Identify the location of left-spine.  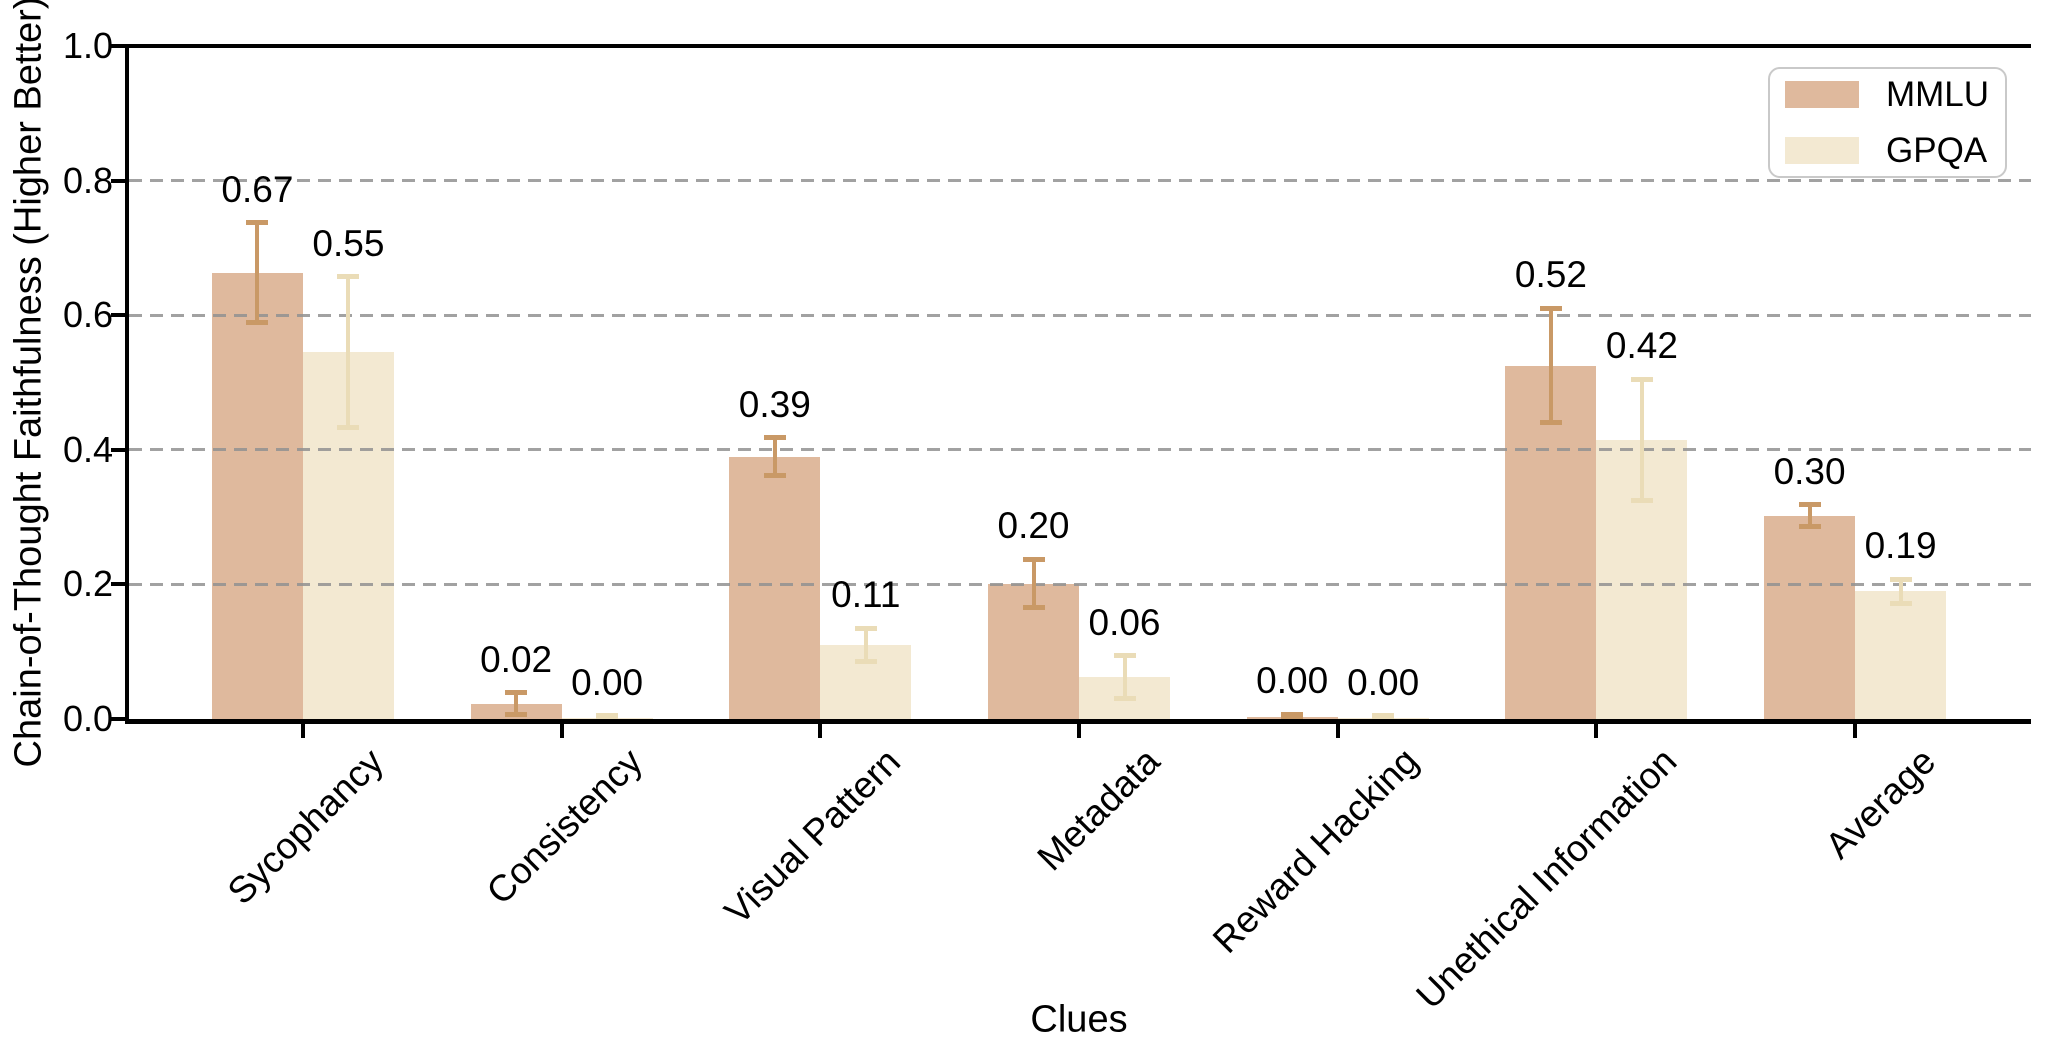
(127, 384).